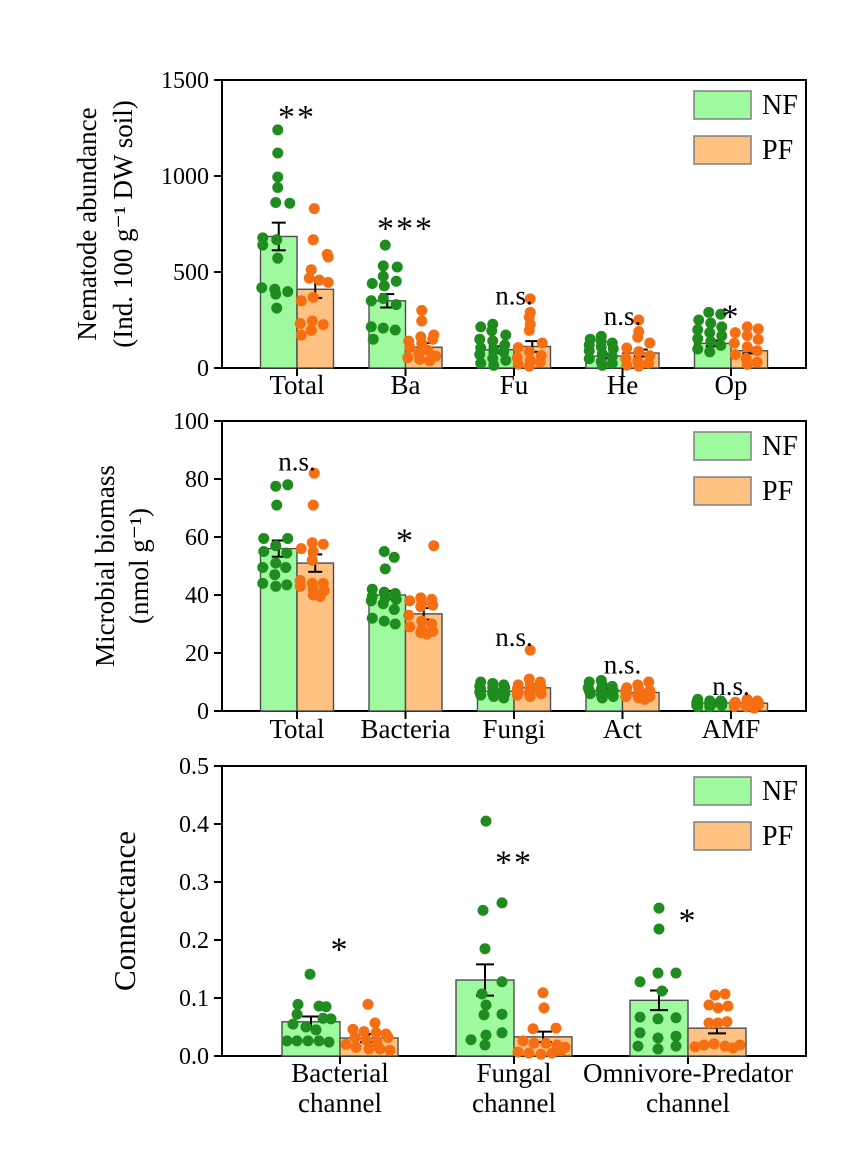 This screenshot has width=866, height=1176. Describe the element at coordinates (405, 228) in the screenshot. I see `significance-label: ***` at that location.